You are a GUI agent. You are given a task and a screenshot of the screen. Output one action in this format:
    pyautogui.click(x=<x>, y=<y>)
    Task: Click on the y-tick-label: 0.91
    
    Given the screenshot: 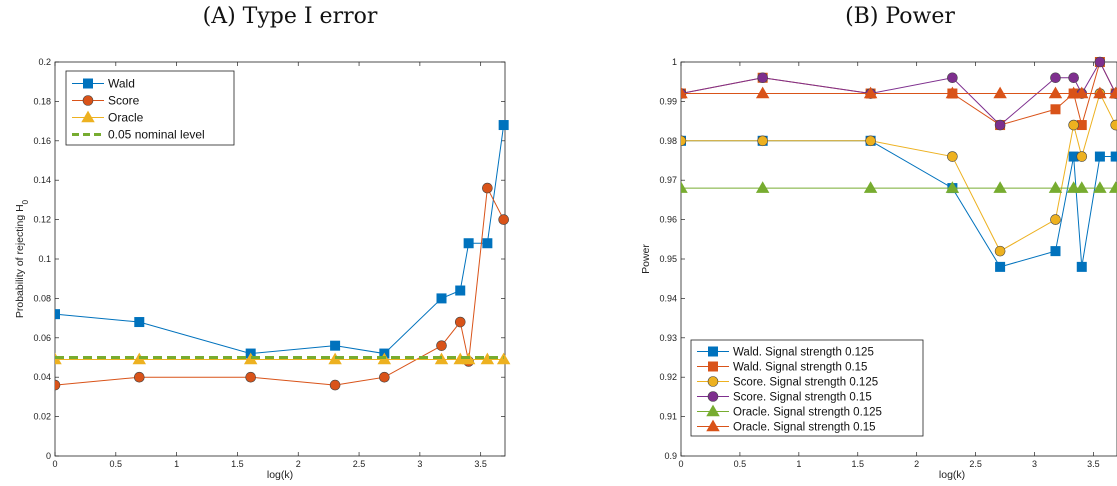 What is the action you would take?
    pyautogui.click(x=668, y=417)
    